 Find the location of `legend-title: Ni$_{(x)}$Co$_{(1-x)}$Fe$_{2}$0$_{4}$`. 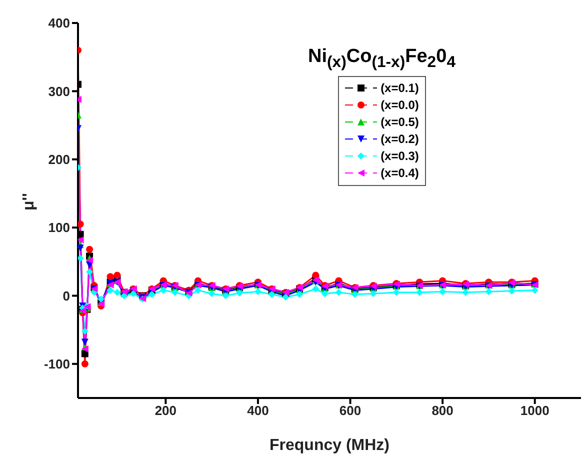

legend-title: Ni$_{(x)}$Co$_{(1-x)}$Fe$_{2}$0$_{4}$ is located at coordinates (382, 59).